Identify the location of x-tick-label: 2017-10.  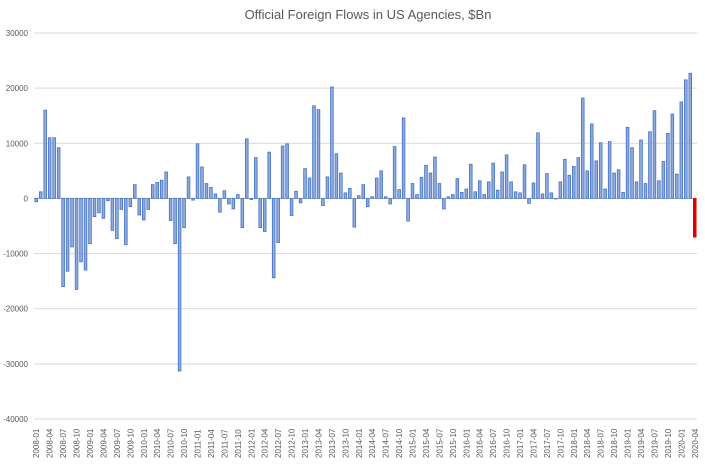
(560, 443).